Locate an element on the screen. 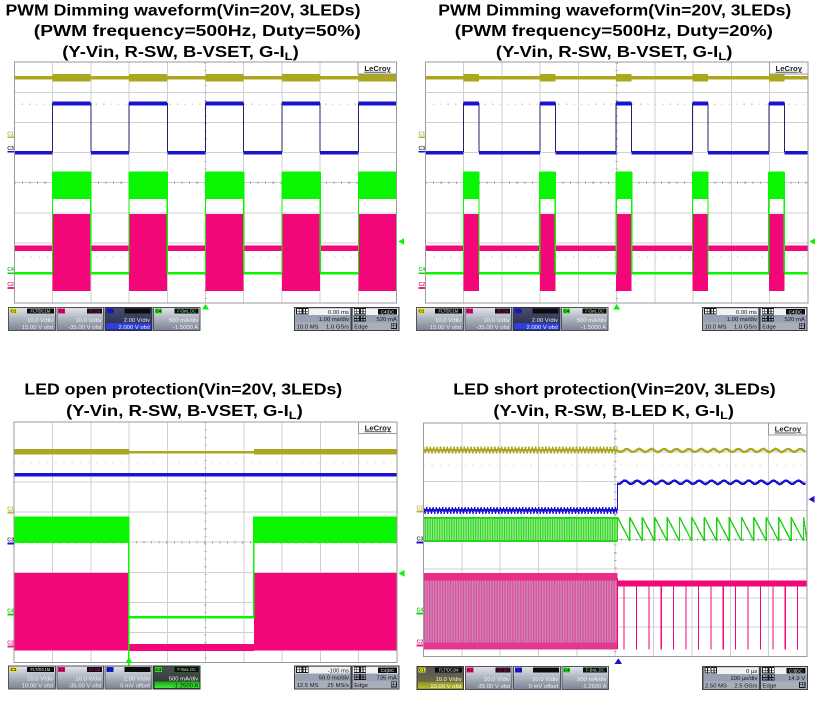 The image size is (815, 702). svg-text: 50.0 ms/div is located at coordinates (334, 679).